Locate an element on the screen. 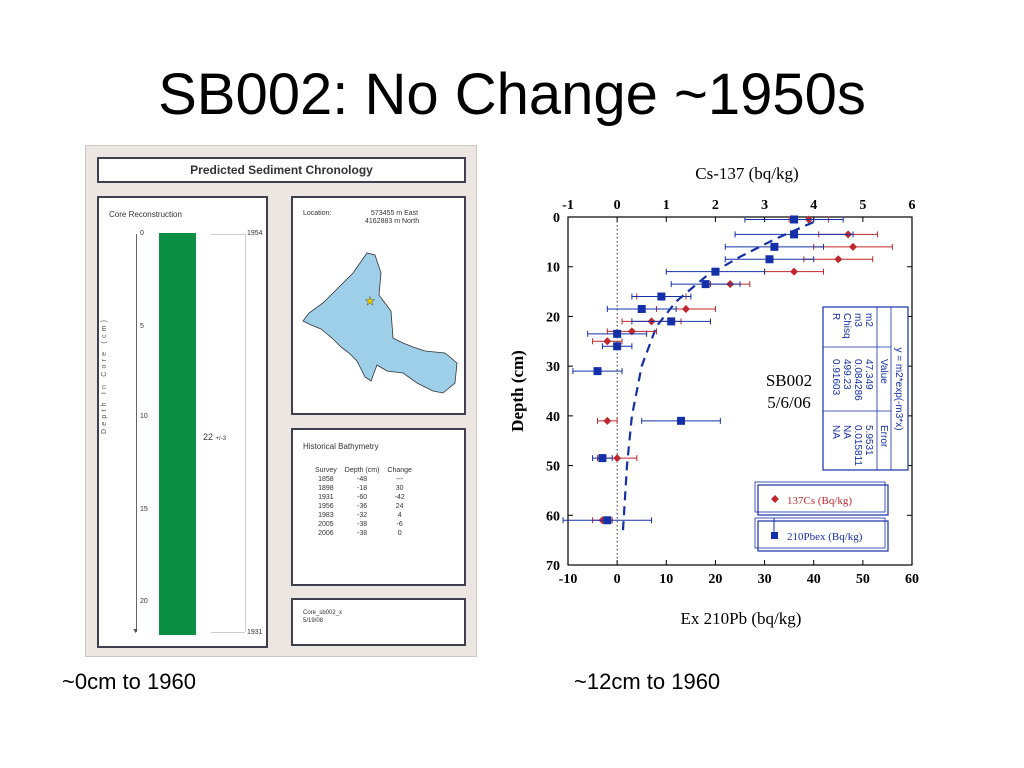 This screenshot has height=768, width=1024. x-axis-label: Ex 210Pb (bq/kg) is located at coordinates (741, 618).